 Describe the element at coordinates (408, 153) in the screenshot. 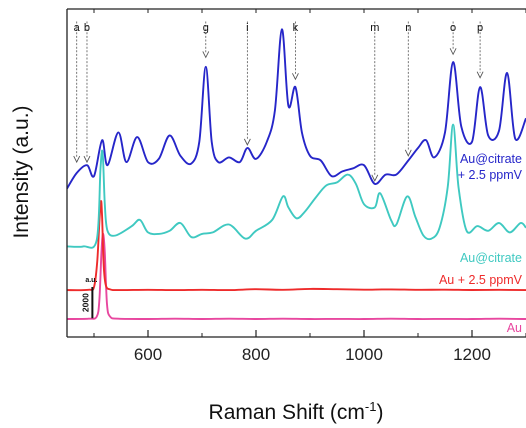

I see `peak-arrowhead-n` at that location.